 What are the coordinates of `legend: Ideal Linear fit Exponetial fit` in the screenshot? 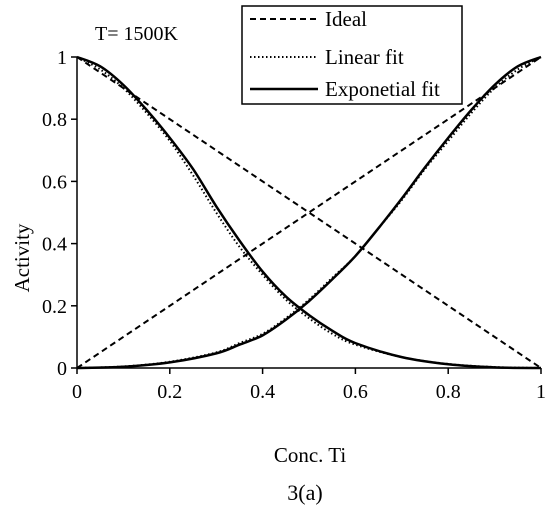 It's located at (352, 55).